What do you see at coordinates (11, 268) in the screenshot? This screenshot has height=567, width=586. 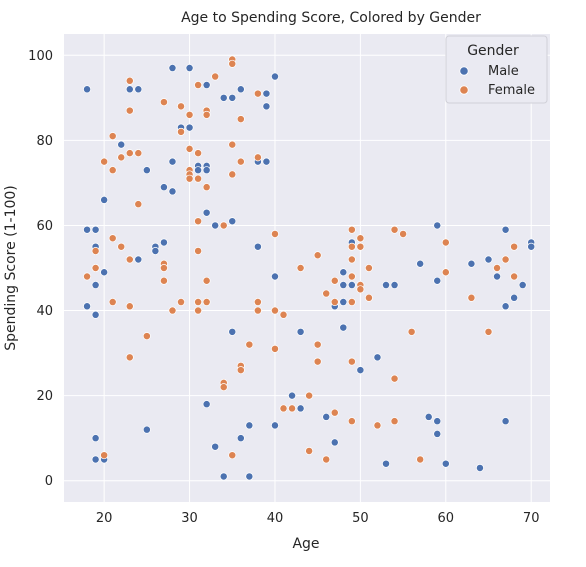 I see `y-axis-label: Spending Score (1-100)` at bounding box center [11, 268].